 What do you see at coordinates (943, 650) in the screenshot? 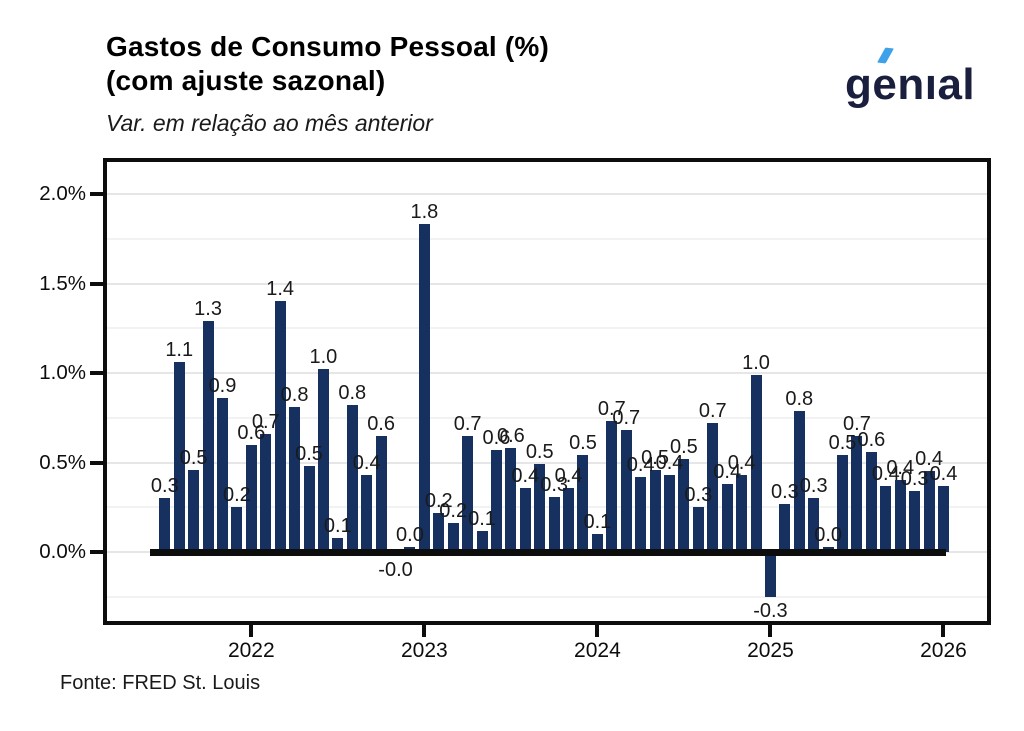
I see `x-axis-label: 2026` at bounding box center [943, 650].